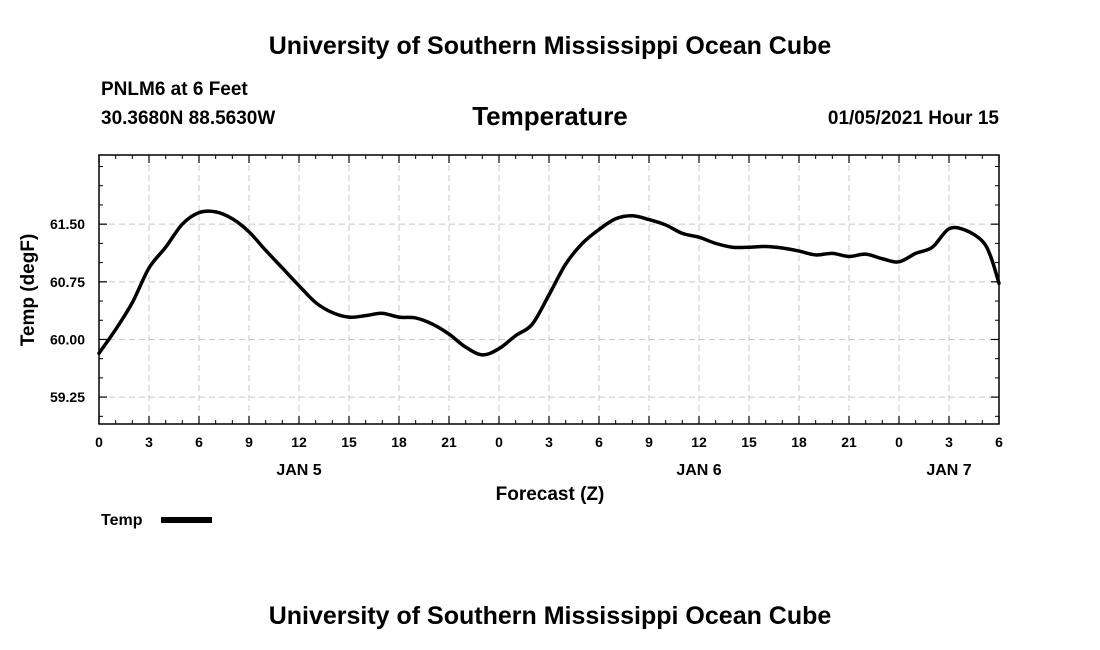 The width and height of the screenshot is (1100, 650). What do you see at coordinates (174, 89) in the screenshot?
I see `station-label: PNLM6 at 6 Feet` at bounding box center [174, 89].